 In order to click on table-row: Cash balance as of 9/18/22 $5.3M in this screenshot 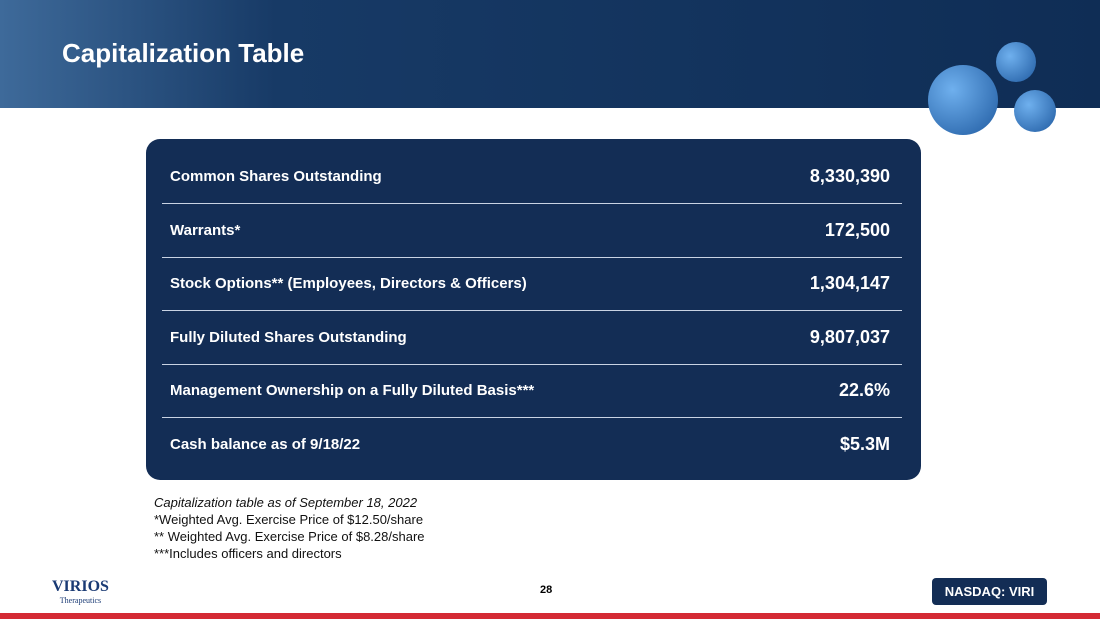, I will do `click(532, 444)`.